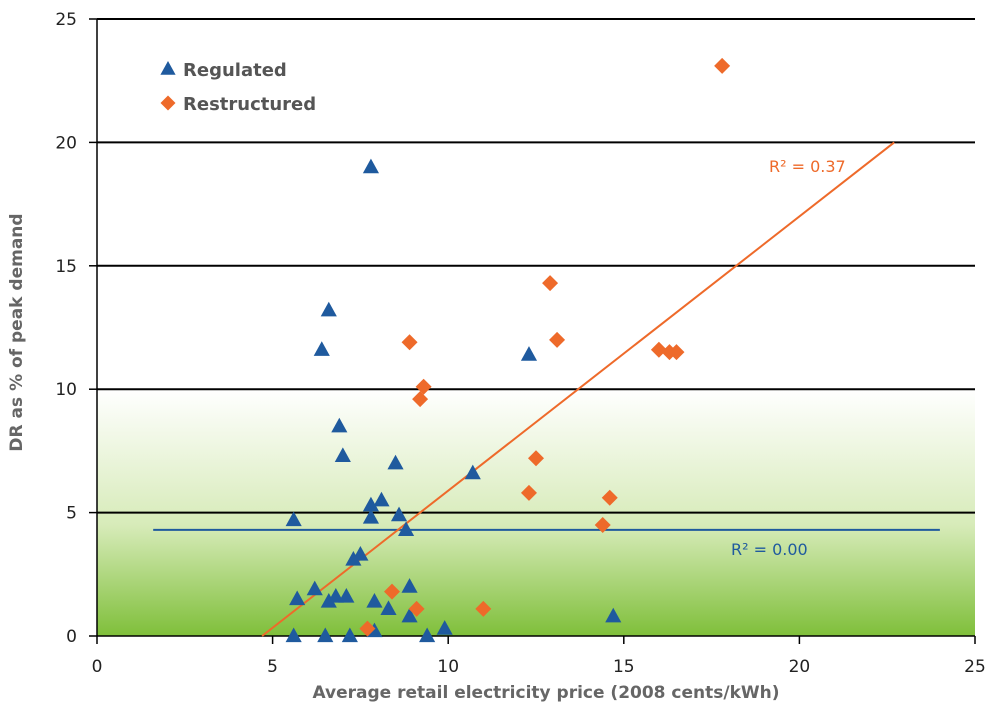 Image resolution: width=991 pixels, height=726 pixels. Describe the element at coordinates (168, 103) in the screenshot. I see `legend-marker-restructured` at that location.